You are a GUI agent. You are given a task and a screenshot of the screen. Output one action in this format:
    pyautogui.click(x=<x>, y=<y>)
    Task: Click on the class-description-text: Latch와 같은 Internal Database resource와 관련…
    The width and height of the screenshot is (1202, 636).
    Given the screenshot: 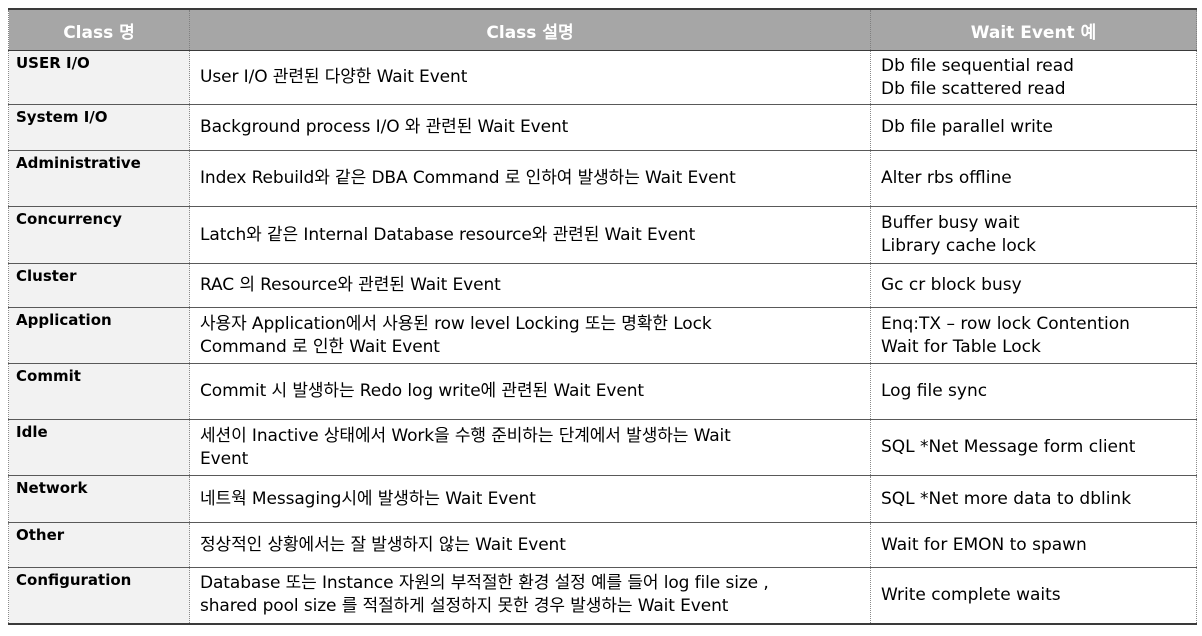 What is the action you would take?
    pyautogui.click(x=448, y=234)
    